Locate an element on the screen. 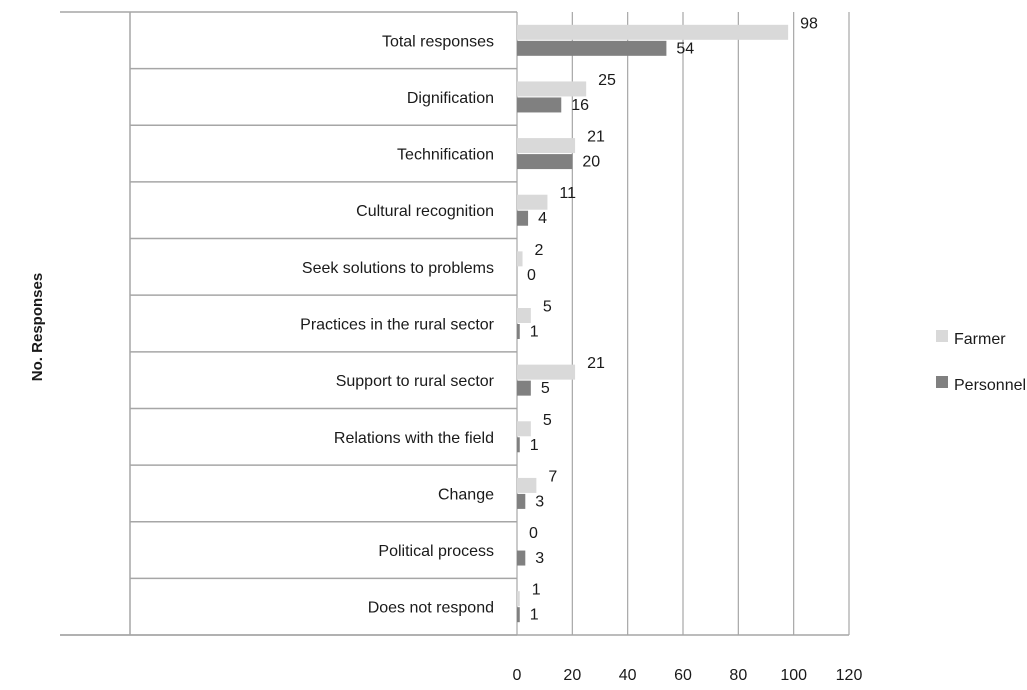 This screenshot has height=690, width=1027. category-label: Relations with the field is located at coordinates (414, 438).